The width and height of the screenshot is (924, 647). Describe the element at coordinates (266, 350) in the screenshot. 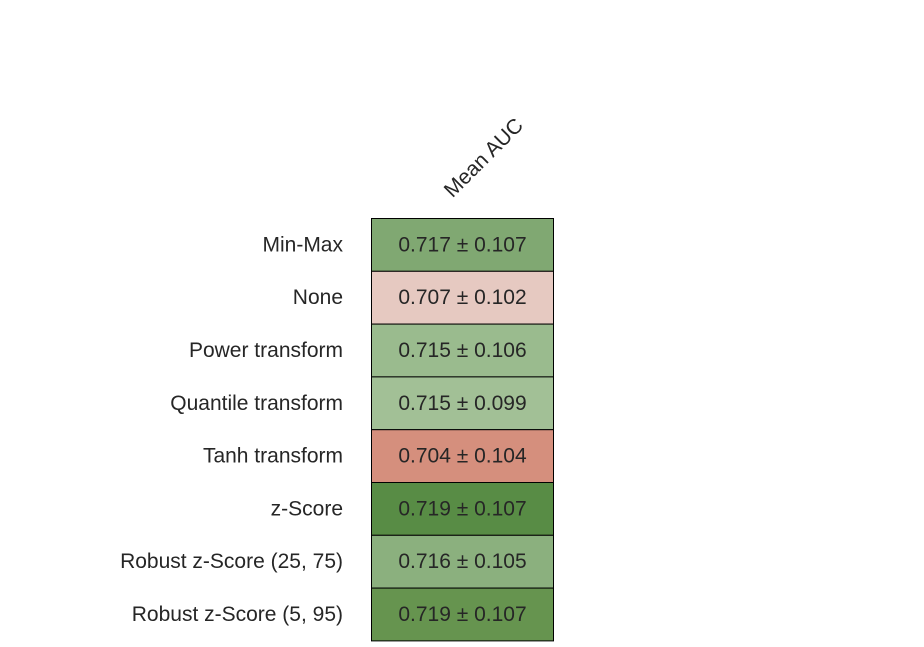

I see `row-tick-label: Power transform` at that location.